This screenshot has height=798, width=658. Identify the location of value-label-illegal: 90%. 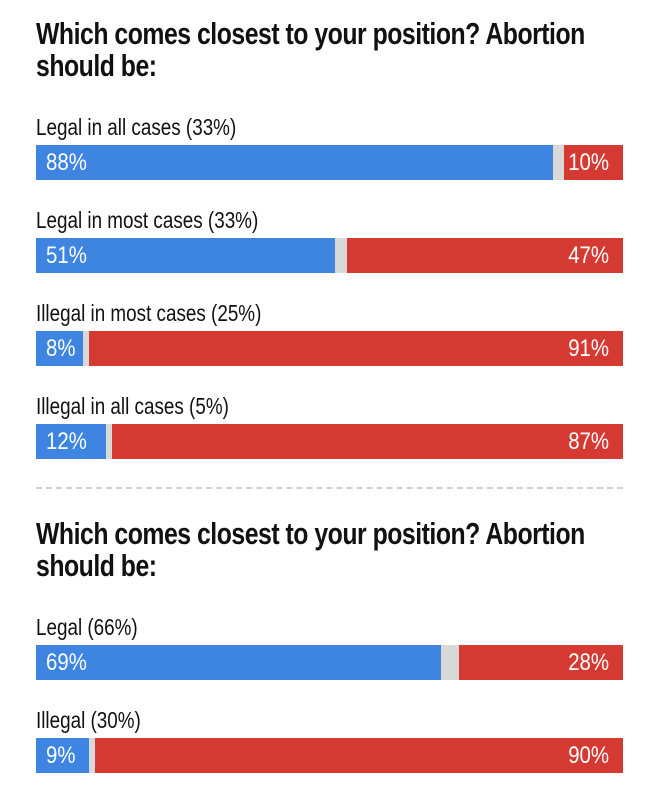
(588, 755).